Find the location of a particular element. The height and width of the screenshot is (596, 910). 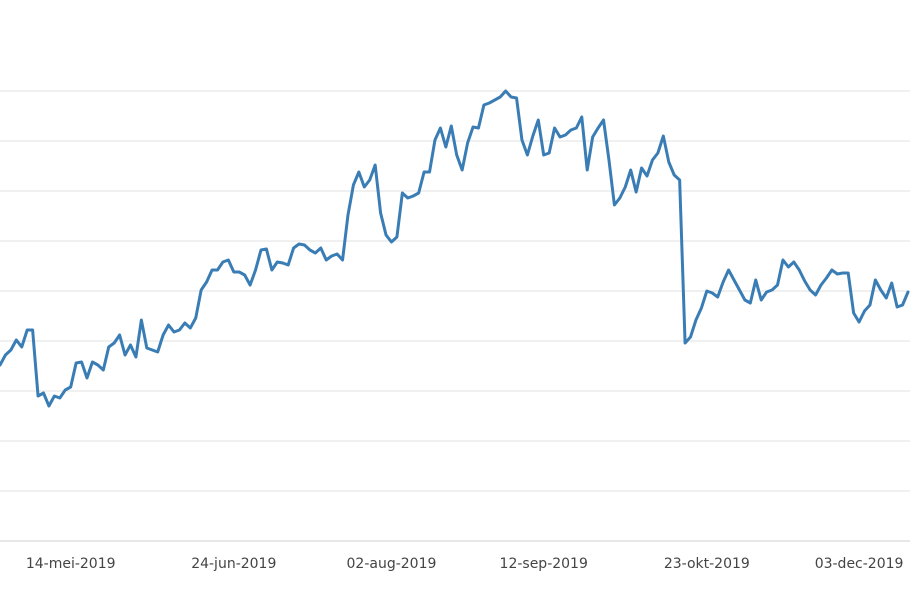

x-tick-label: 02-aug-2019 is located at coordinates (392, 564).